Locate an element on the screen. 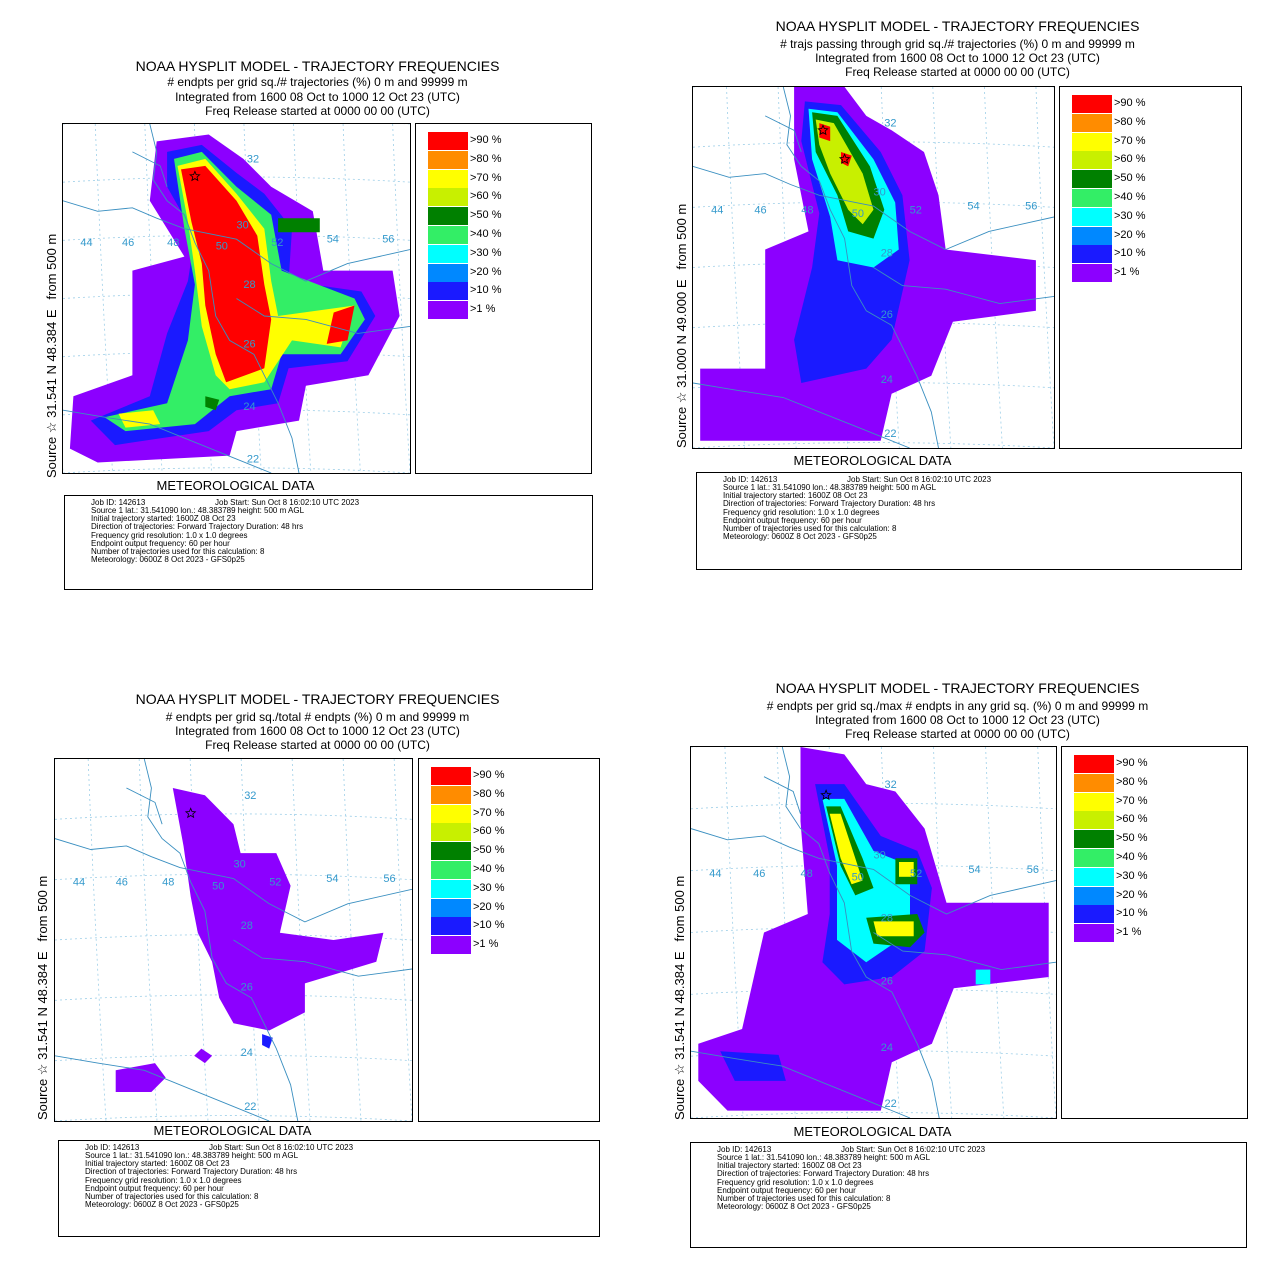  meteorology-source: Meteorology: 0600Z 8 Oct 2023 - GFS0p25 is located at coordinates (794, 1207).